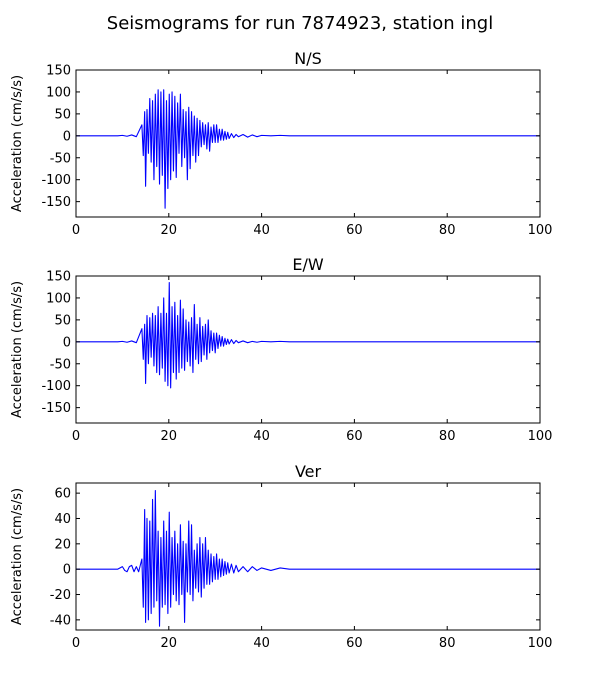  I want to click on y-tick-label: 60, so click(62, 494).